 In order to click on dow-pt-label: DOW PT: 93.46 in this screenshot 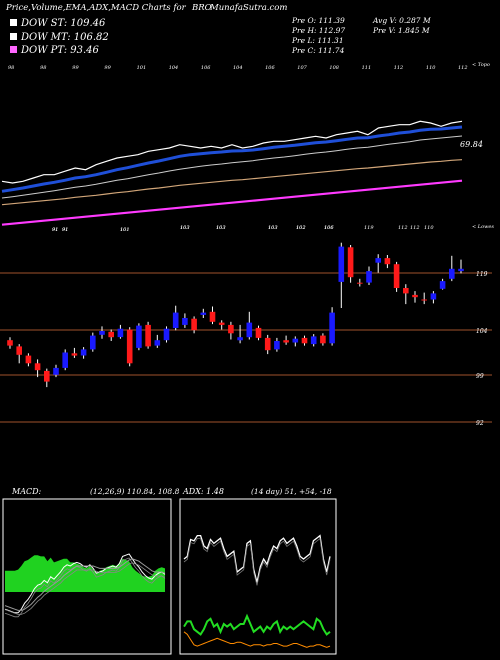, I will do `click(60, 50)`.